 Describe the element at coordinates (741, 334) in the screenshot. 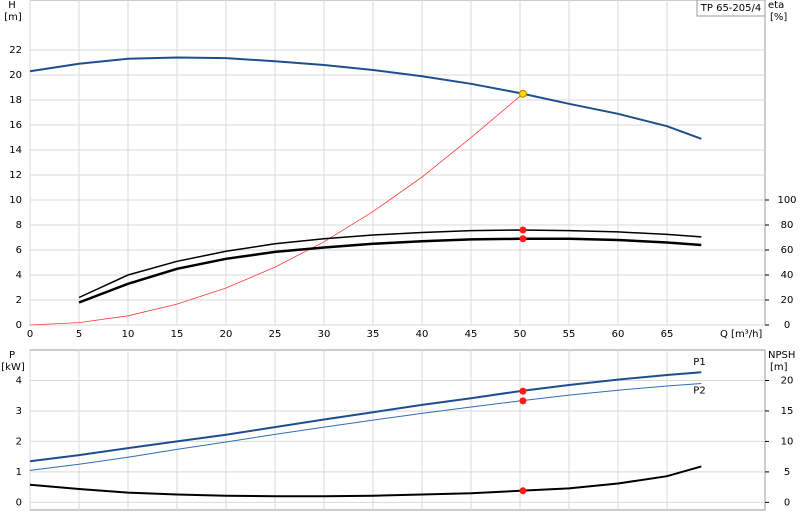

I see `x-axis-label: Q [m³/h]` at that location.